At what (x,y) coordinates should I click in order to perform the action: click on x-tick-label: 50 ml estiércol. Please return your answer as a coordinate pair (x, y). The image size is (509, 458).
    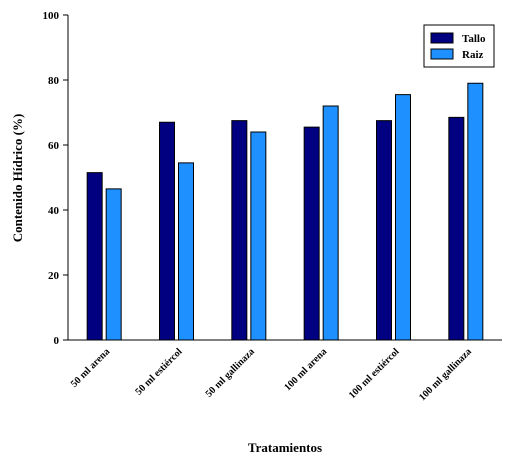
    Looking at the image, I should click on (158, 371).